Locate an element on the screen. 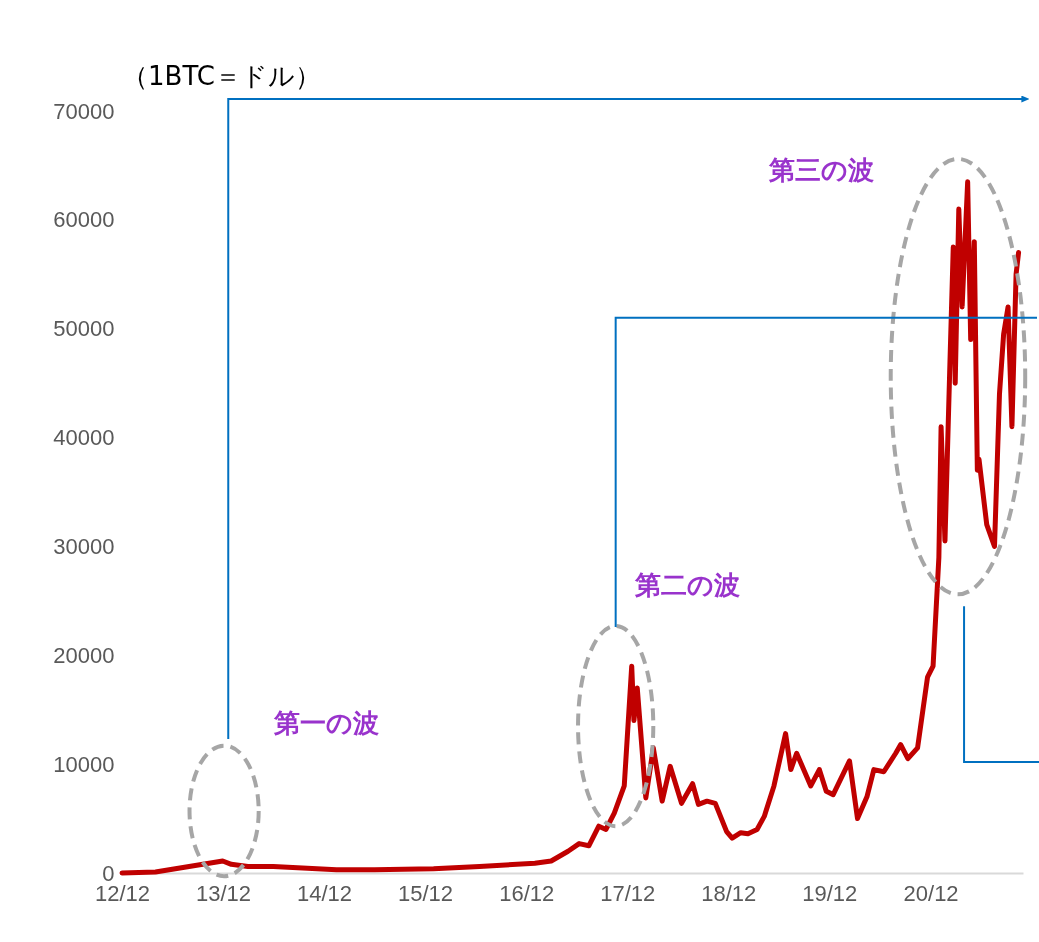 The height and width of the screenshot is (942, 1039). annotation: 第三の波 is located at coordinates (820, 170).